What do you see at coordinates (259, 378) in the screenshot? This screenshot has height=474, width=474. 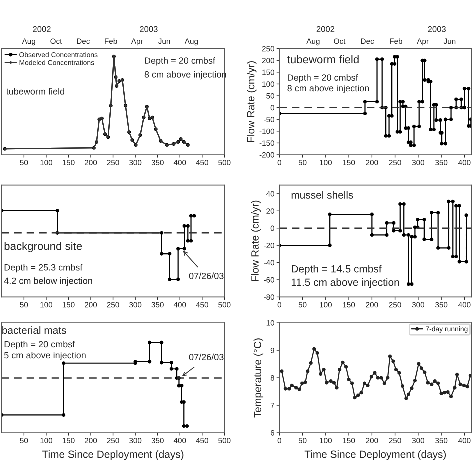 I see `y-axis-title: Temperature (°C)` at bounding box center [259, 378].